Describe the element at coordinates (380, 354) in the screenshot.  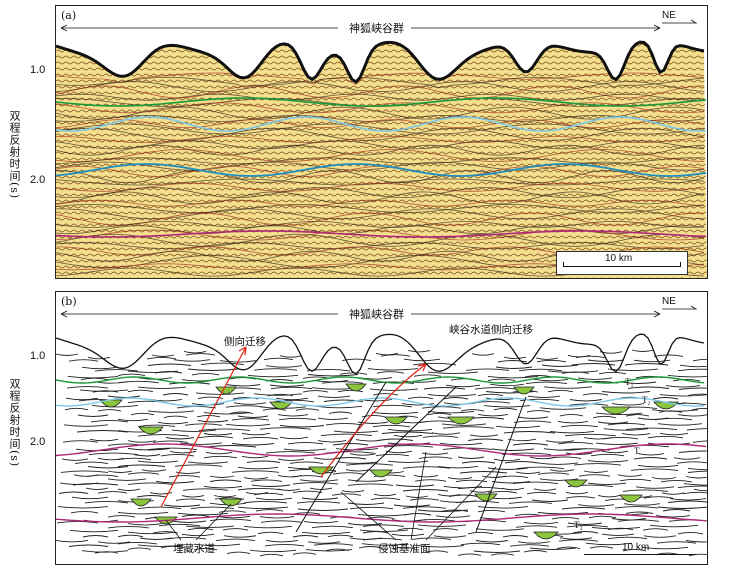
I see `seabed-line` at that location.